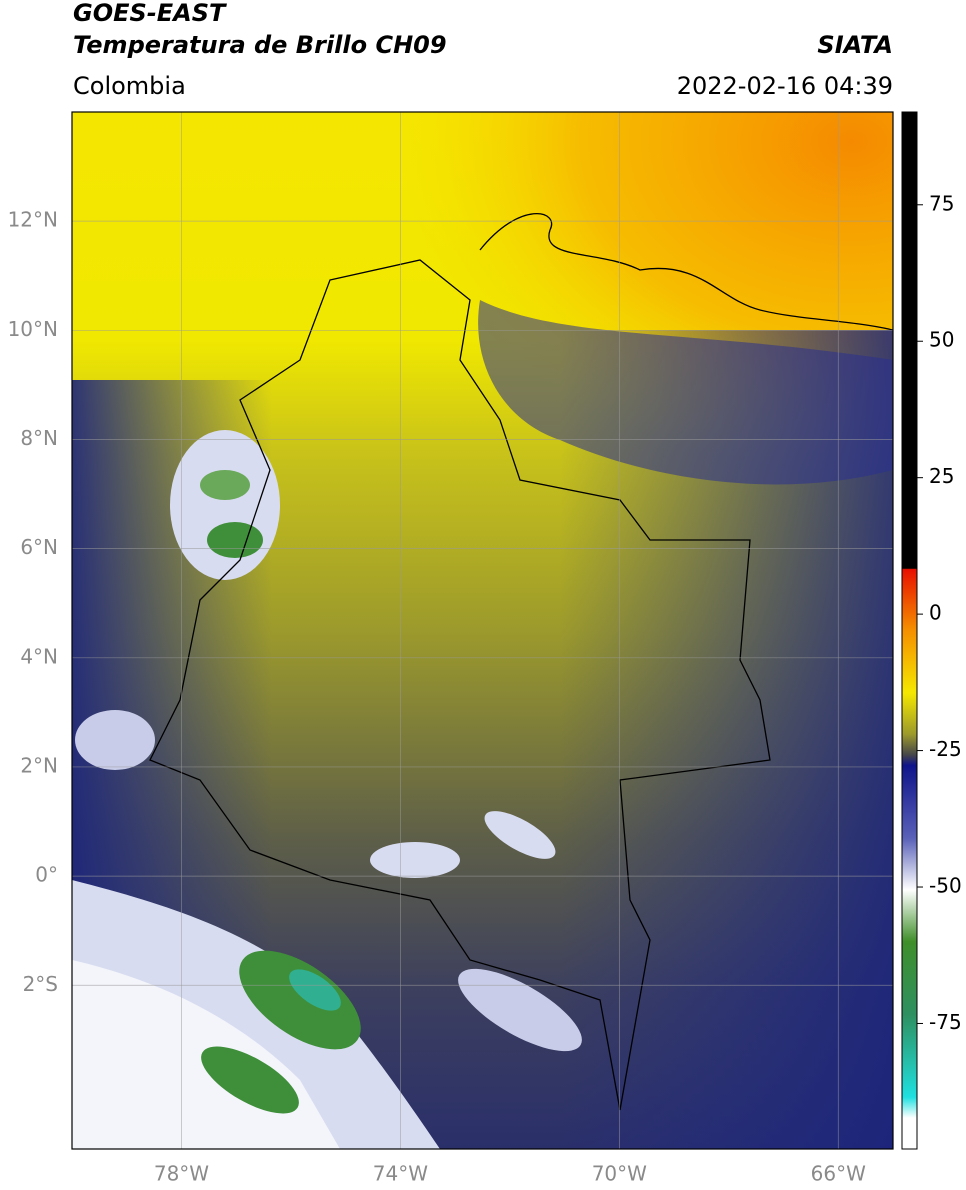 Image resolution: width=966 pixels, height=1190 pixels. What do you see at coordinates (40, 984) in the screenshot?
I see `y-tick-label: 2°S` at bounding box center [40, 984].